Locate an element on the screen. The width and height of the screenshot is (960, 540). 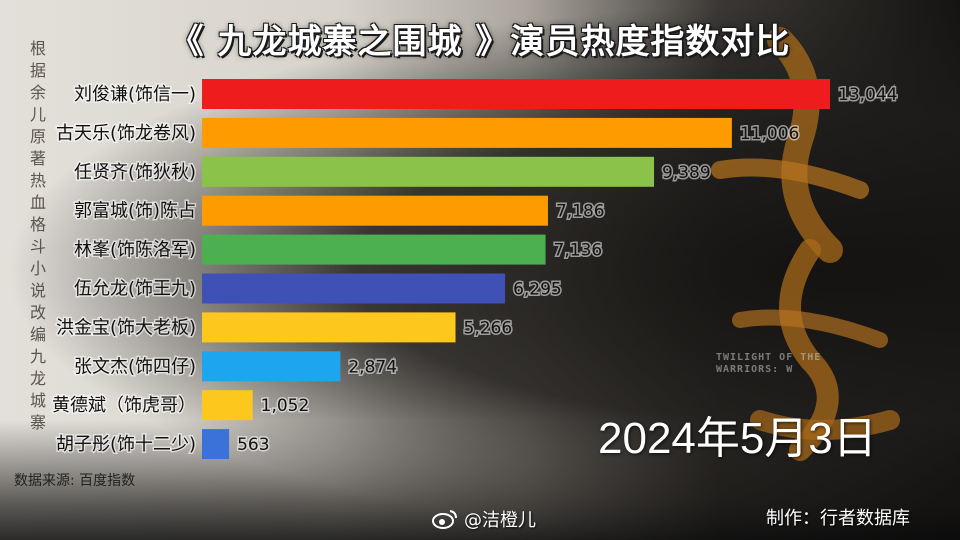
category-label: 胡子彤(饰十二少) is located at coordinates (126, 444).